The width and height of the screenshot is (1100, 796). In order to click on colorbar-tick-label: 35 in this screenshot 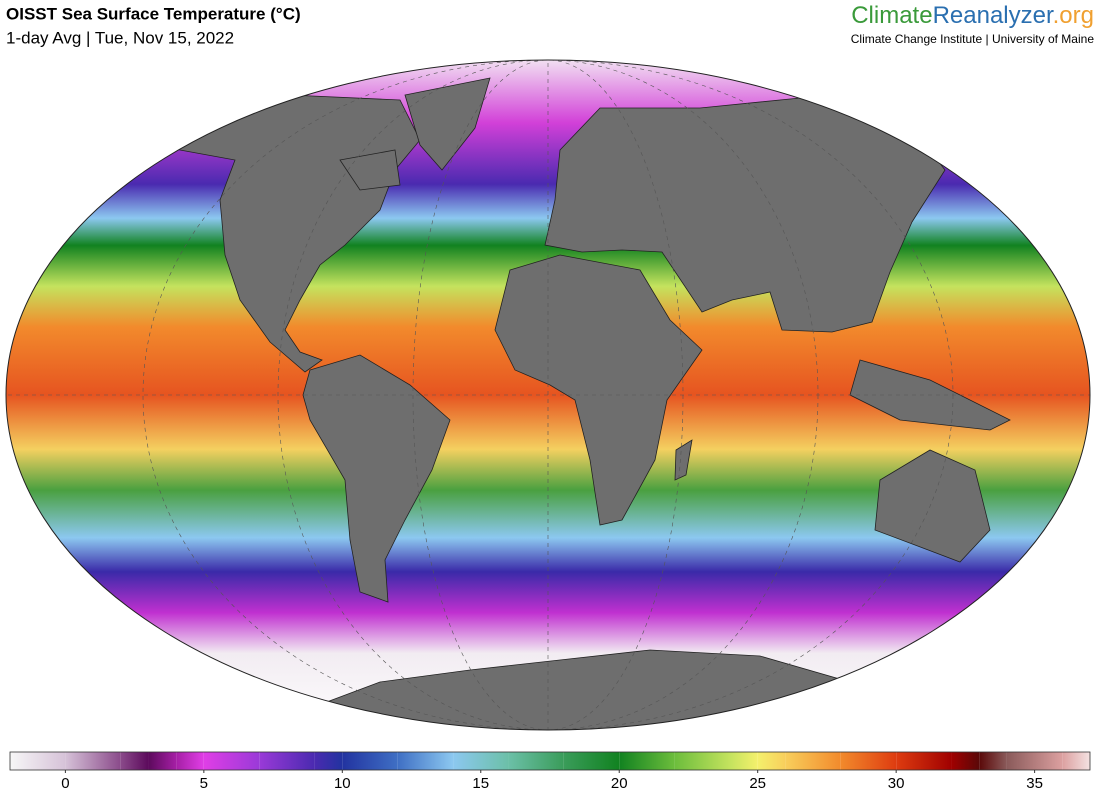, I will do `click(1034, 783)`.